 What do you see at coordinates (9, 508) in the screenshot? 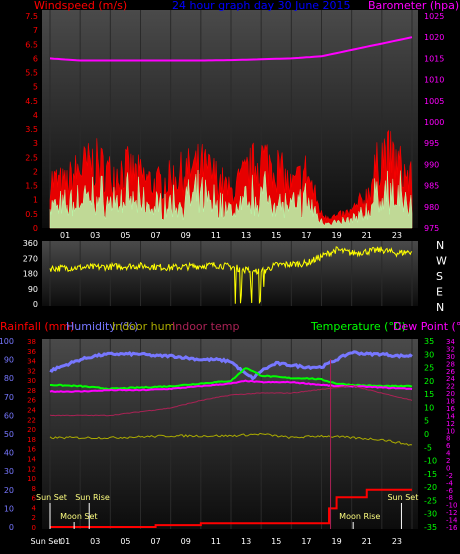
I see `rainfall-tick-label: 10` at bounding box center [9, 508].